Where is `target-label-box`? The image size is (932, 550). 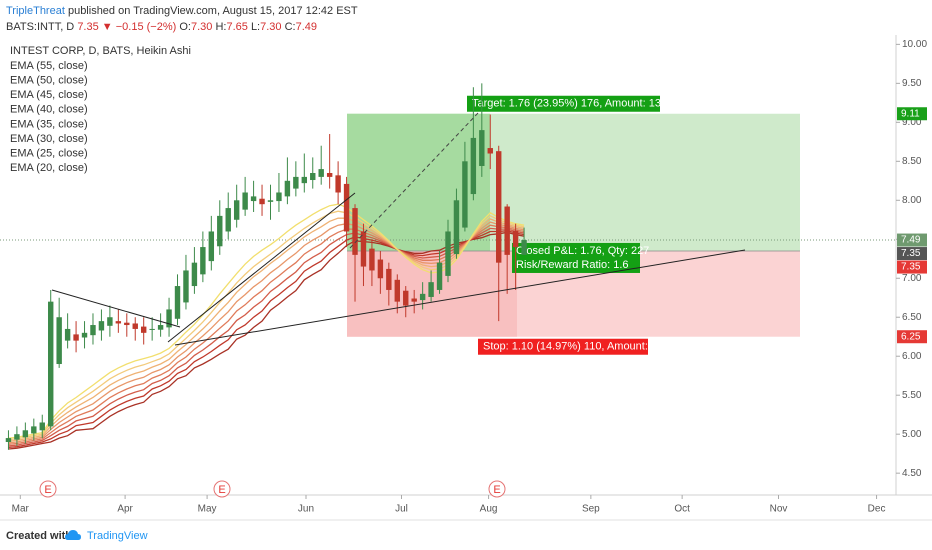
target-label-box is located at coordinates (563, 103).